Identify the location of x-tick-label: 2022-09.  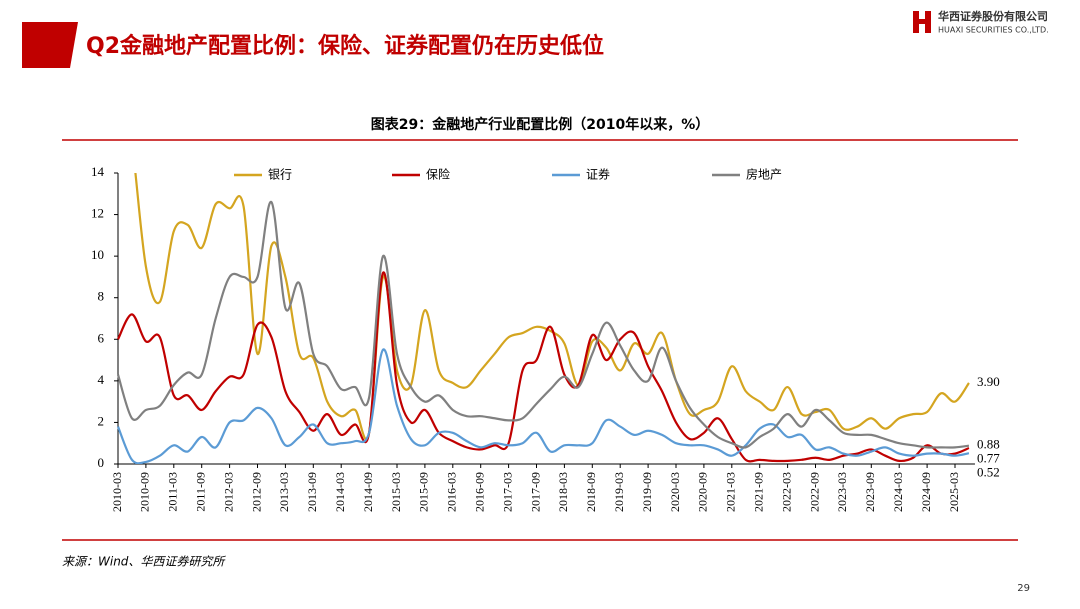
(814, 492).